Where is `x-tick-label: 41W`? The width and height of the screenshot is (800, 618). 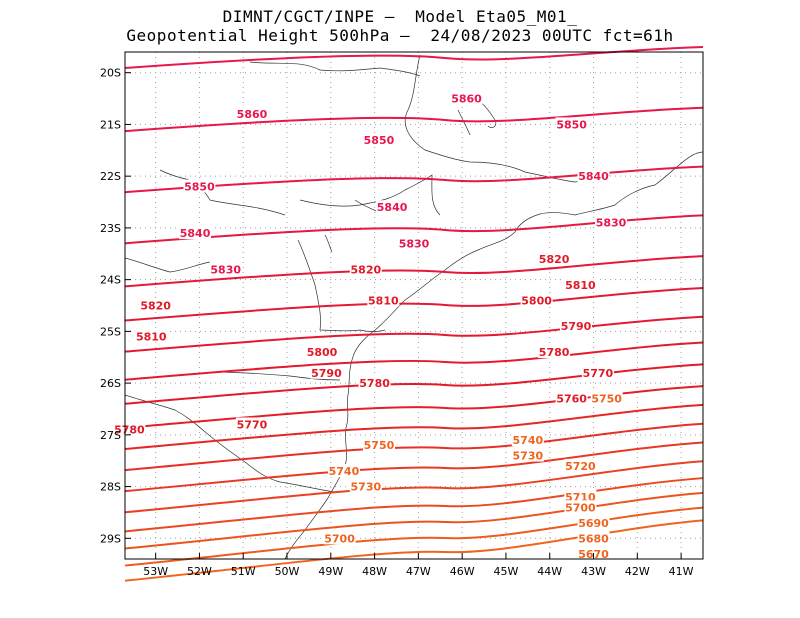
x-tick-label: 41W is located at coordinates (681, 571).